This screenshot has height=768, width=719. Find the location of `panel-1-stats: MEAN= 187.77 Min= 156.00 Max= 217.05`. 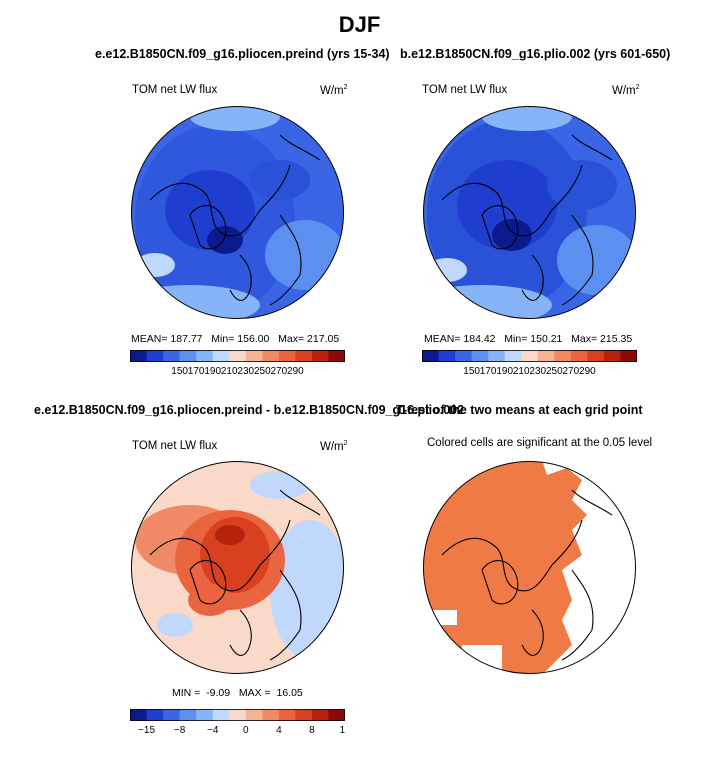

panel-1-stats: MEAN= 187.77 Min= 156.00 Max= 217.05 is located at coordinates (235, 339).